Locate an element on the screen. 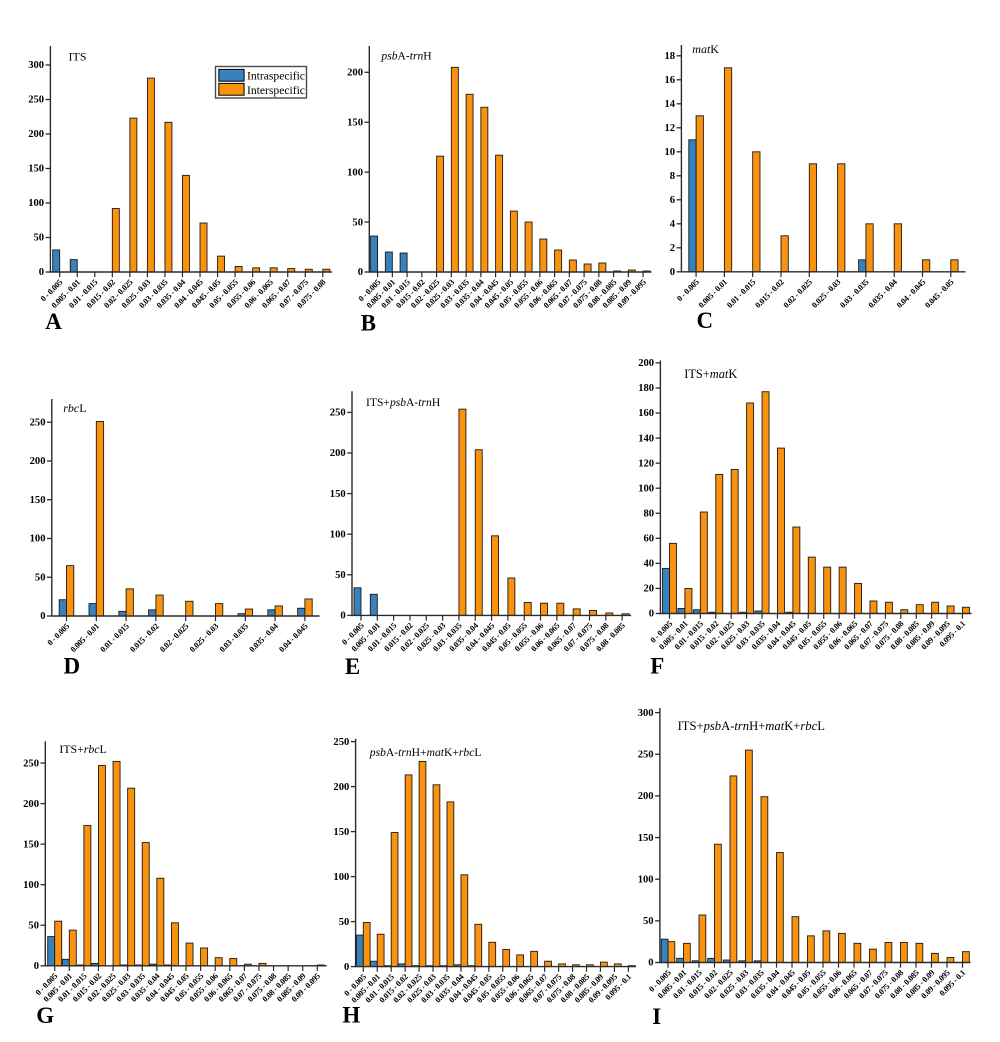 The image size is (1000, 1042). svg-text: ITS+matK is located at coordinates (710, 374).